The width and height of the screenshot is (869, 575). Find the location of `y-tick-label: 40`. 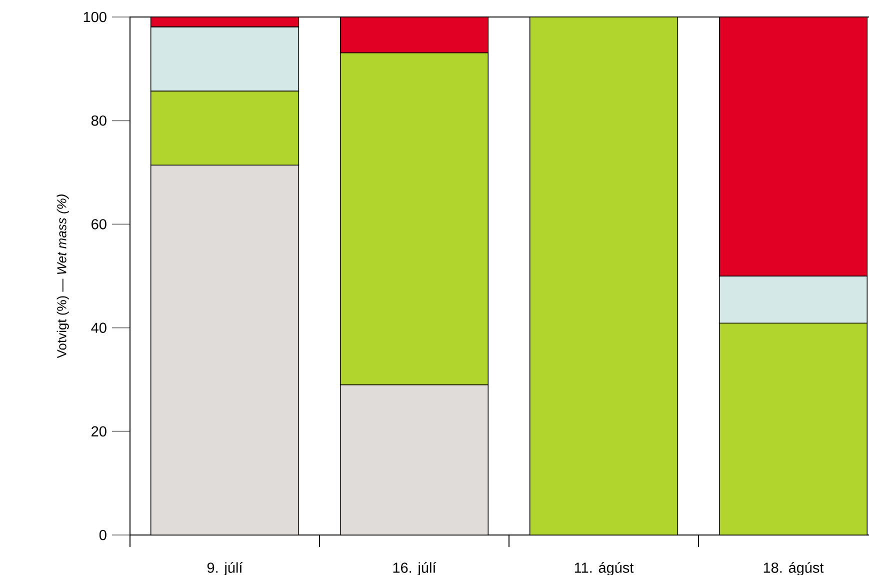

y-tick-label: 40 is located at coordinates (98, 327).